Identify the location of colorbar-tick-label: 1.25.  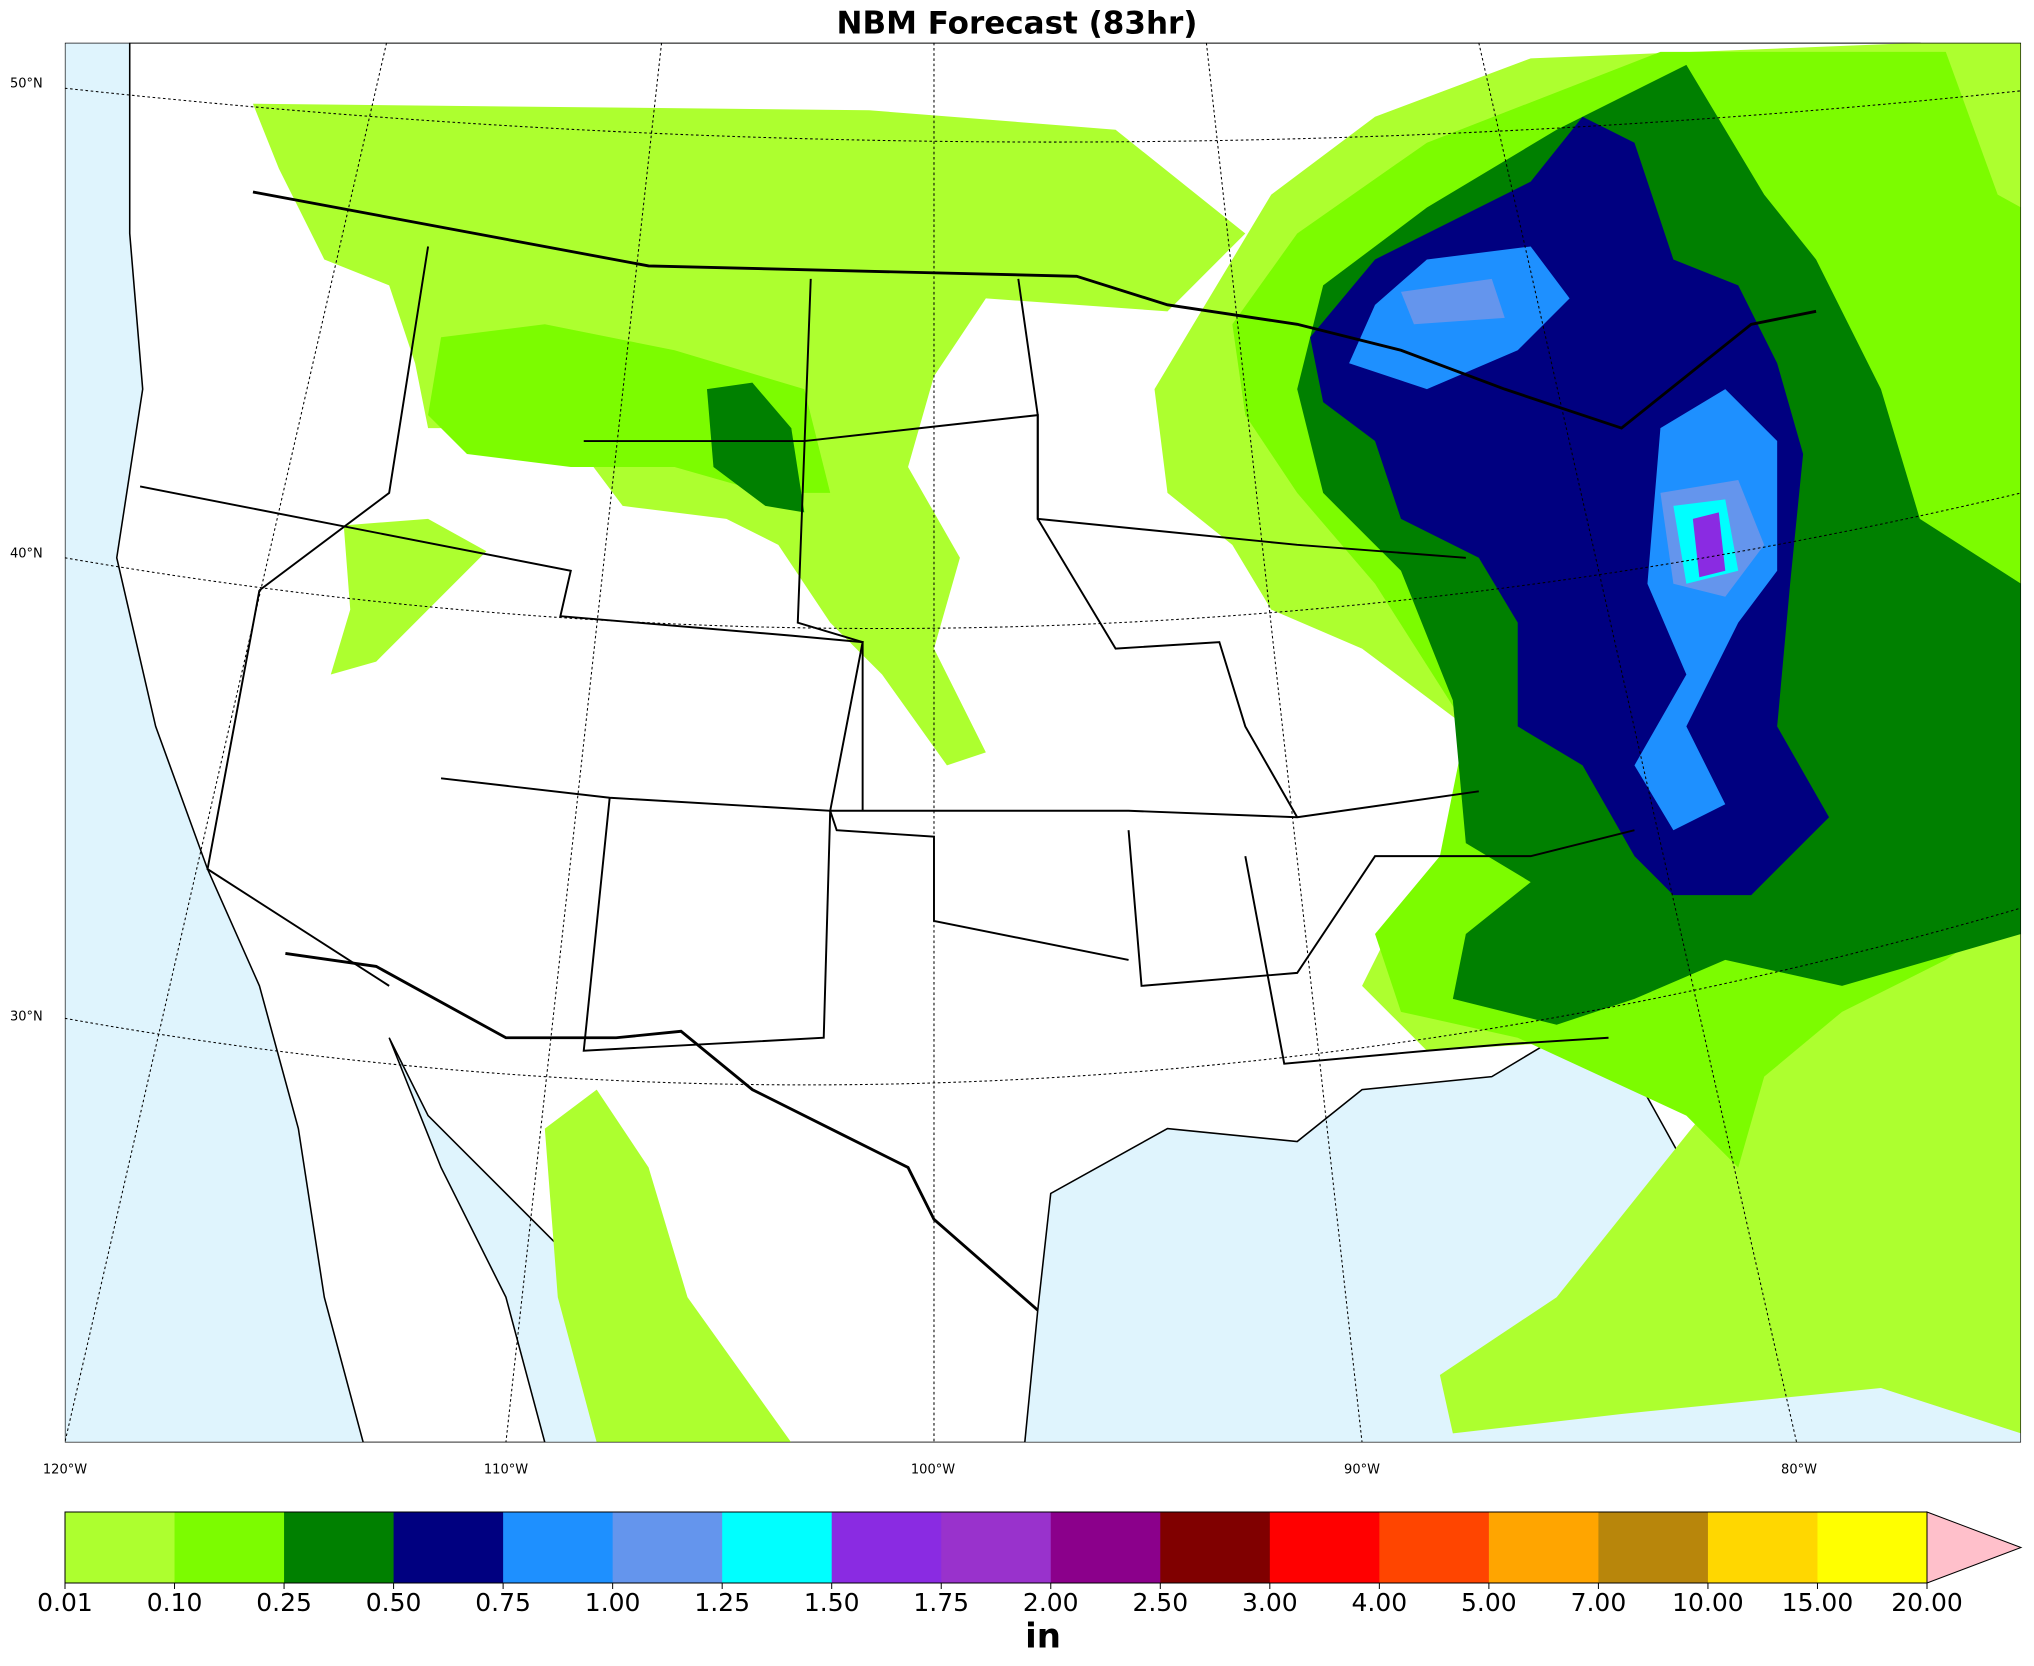
(722, 1602).